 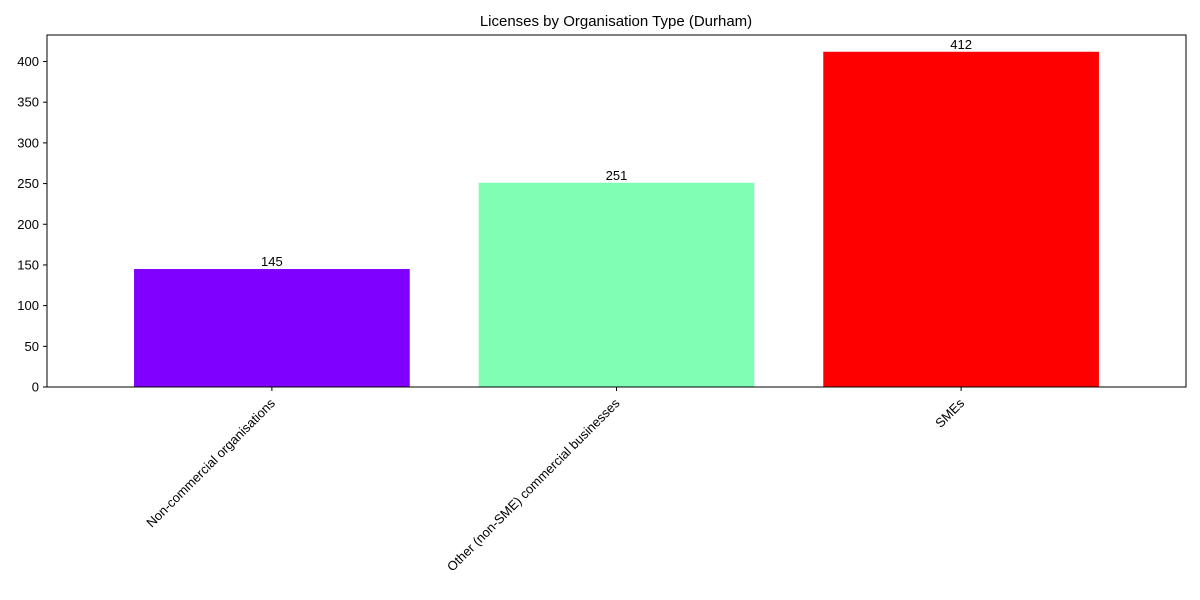 I want to click on y-tick-label: 100, so click(x=28, y=305).